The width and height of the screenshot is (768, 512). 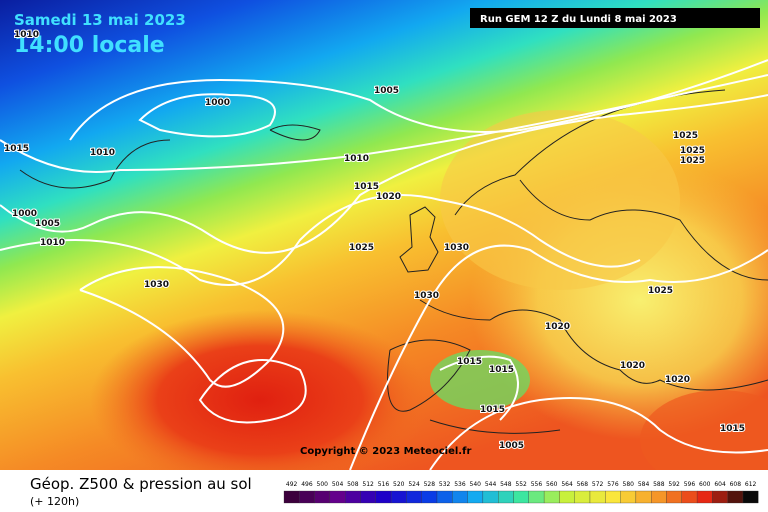 I want to click on footer-title: Géop. Z500 & pression au sol, so click(x=141, y=484).